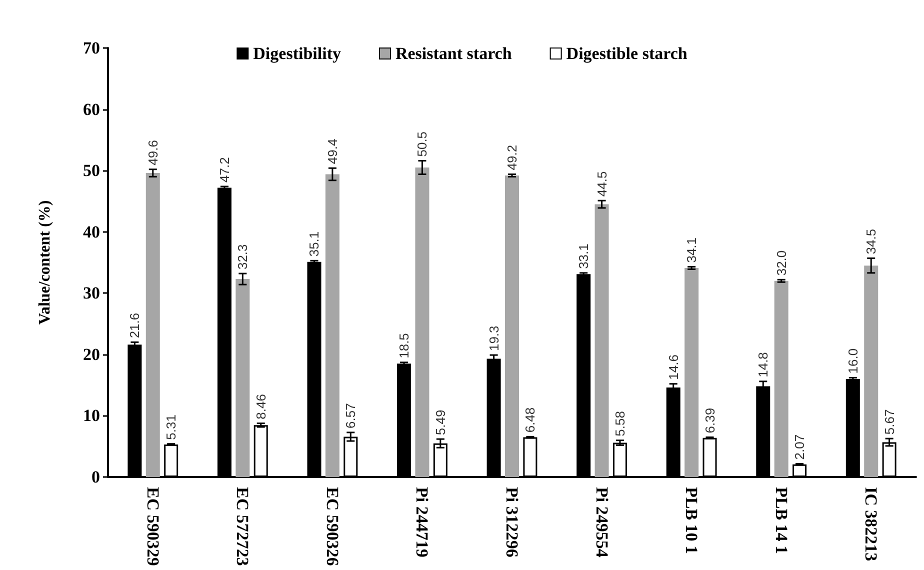  I want to click on data-label: 49.2, so click(512, 157).